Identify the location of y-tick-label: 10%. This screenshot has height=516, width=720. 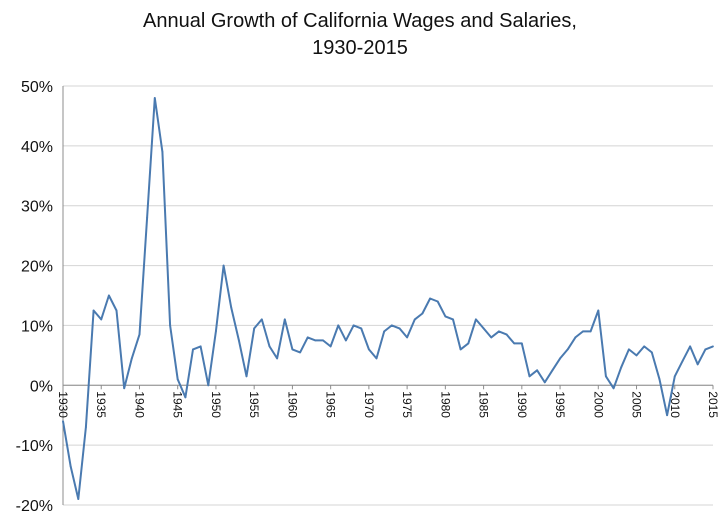
(37, 326).